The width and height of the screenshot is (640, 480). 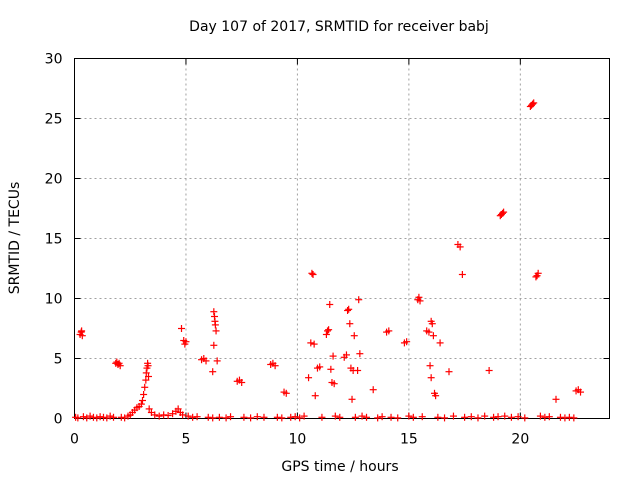 I want to click on y-tick-label: 10, so click(x=54, y=300).